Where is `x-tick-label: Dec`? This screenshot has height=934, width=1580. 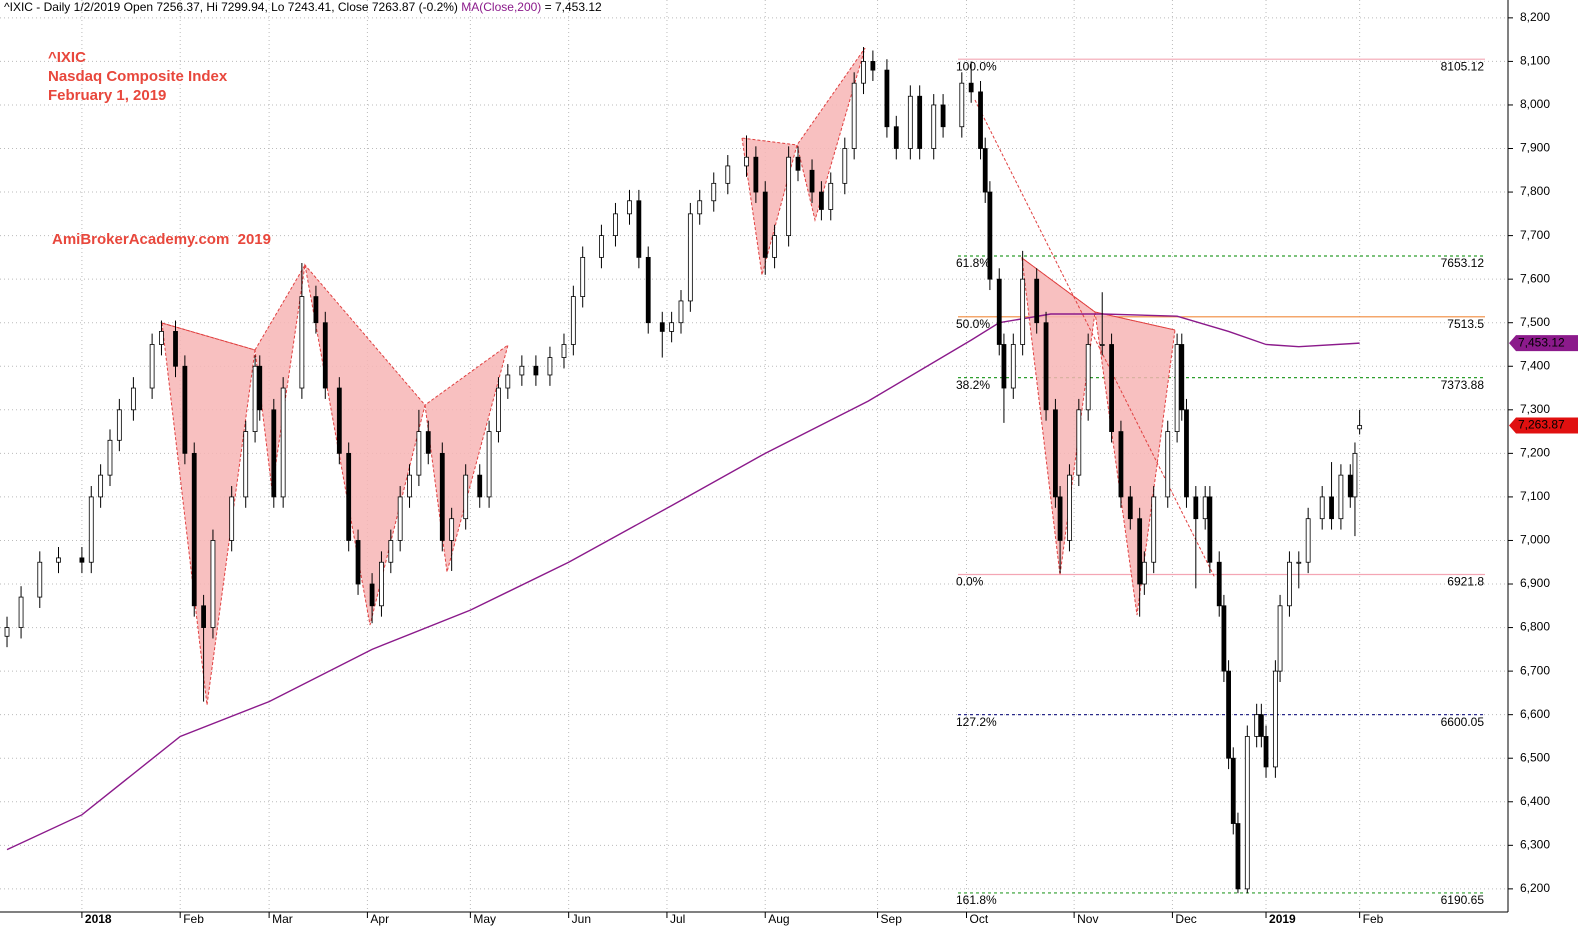
x-tick-label: Dec is located at coordinates (1185, 919).